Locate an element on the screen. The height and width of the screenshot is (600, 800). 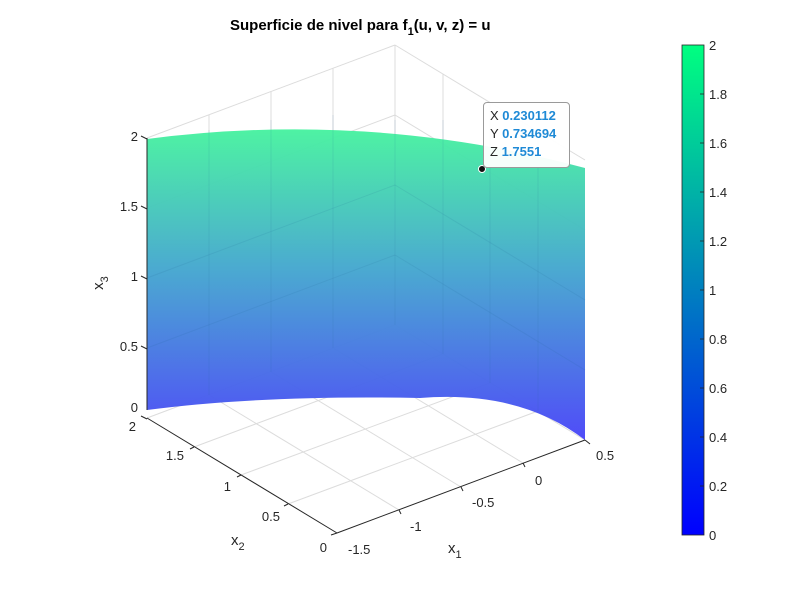
datatip-x-label: X is located at coordinates (494, 115).